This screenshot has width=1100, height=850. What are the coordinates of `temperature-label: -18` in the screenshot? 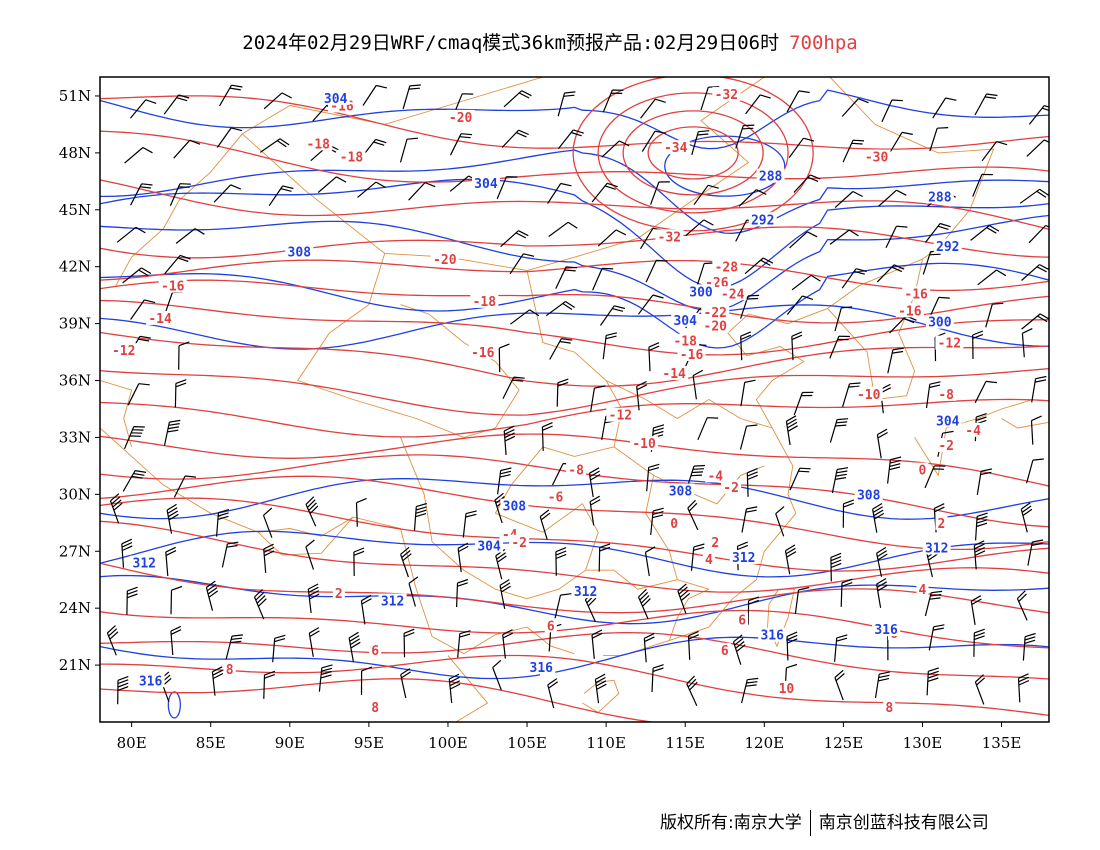 It's located at (485, 302).